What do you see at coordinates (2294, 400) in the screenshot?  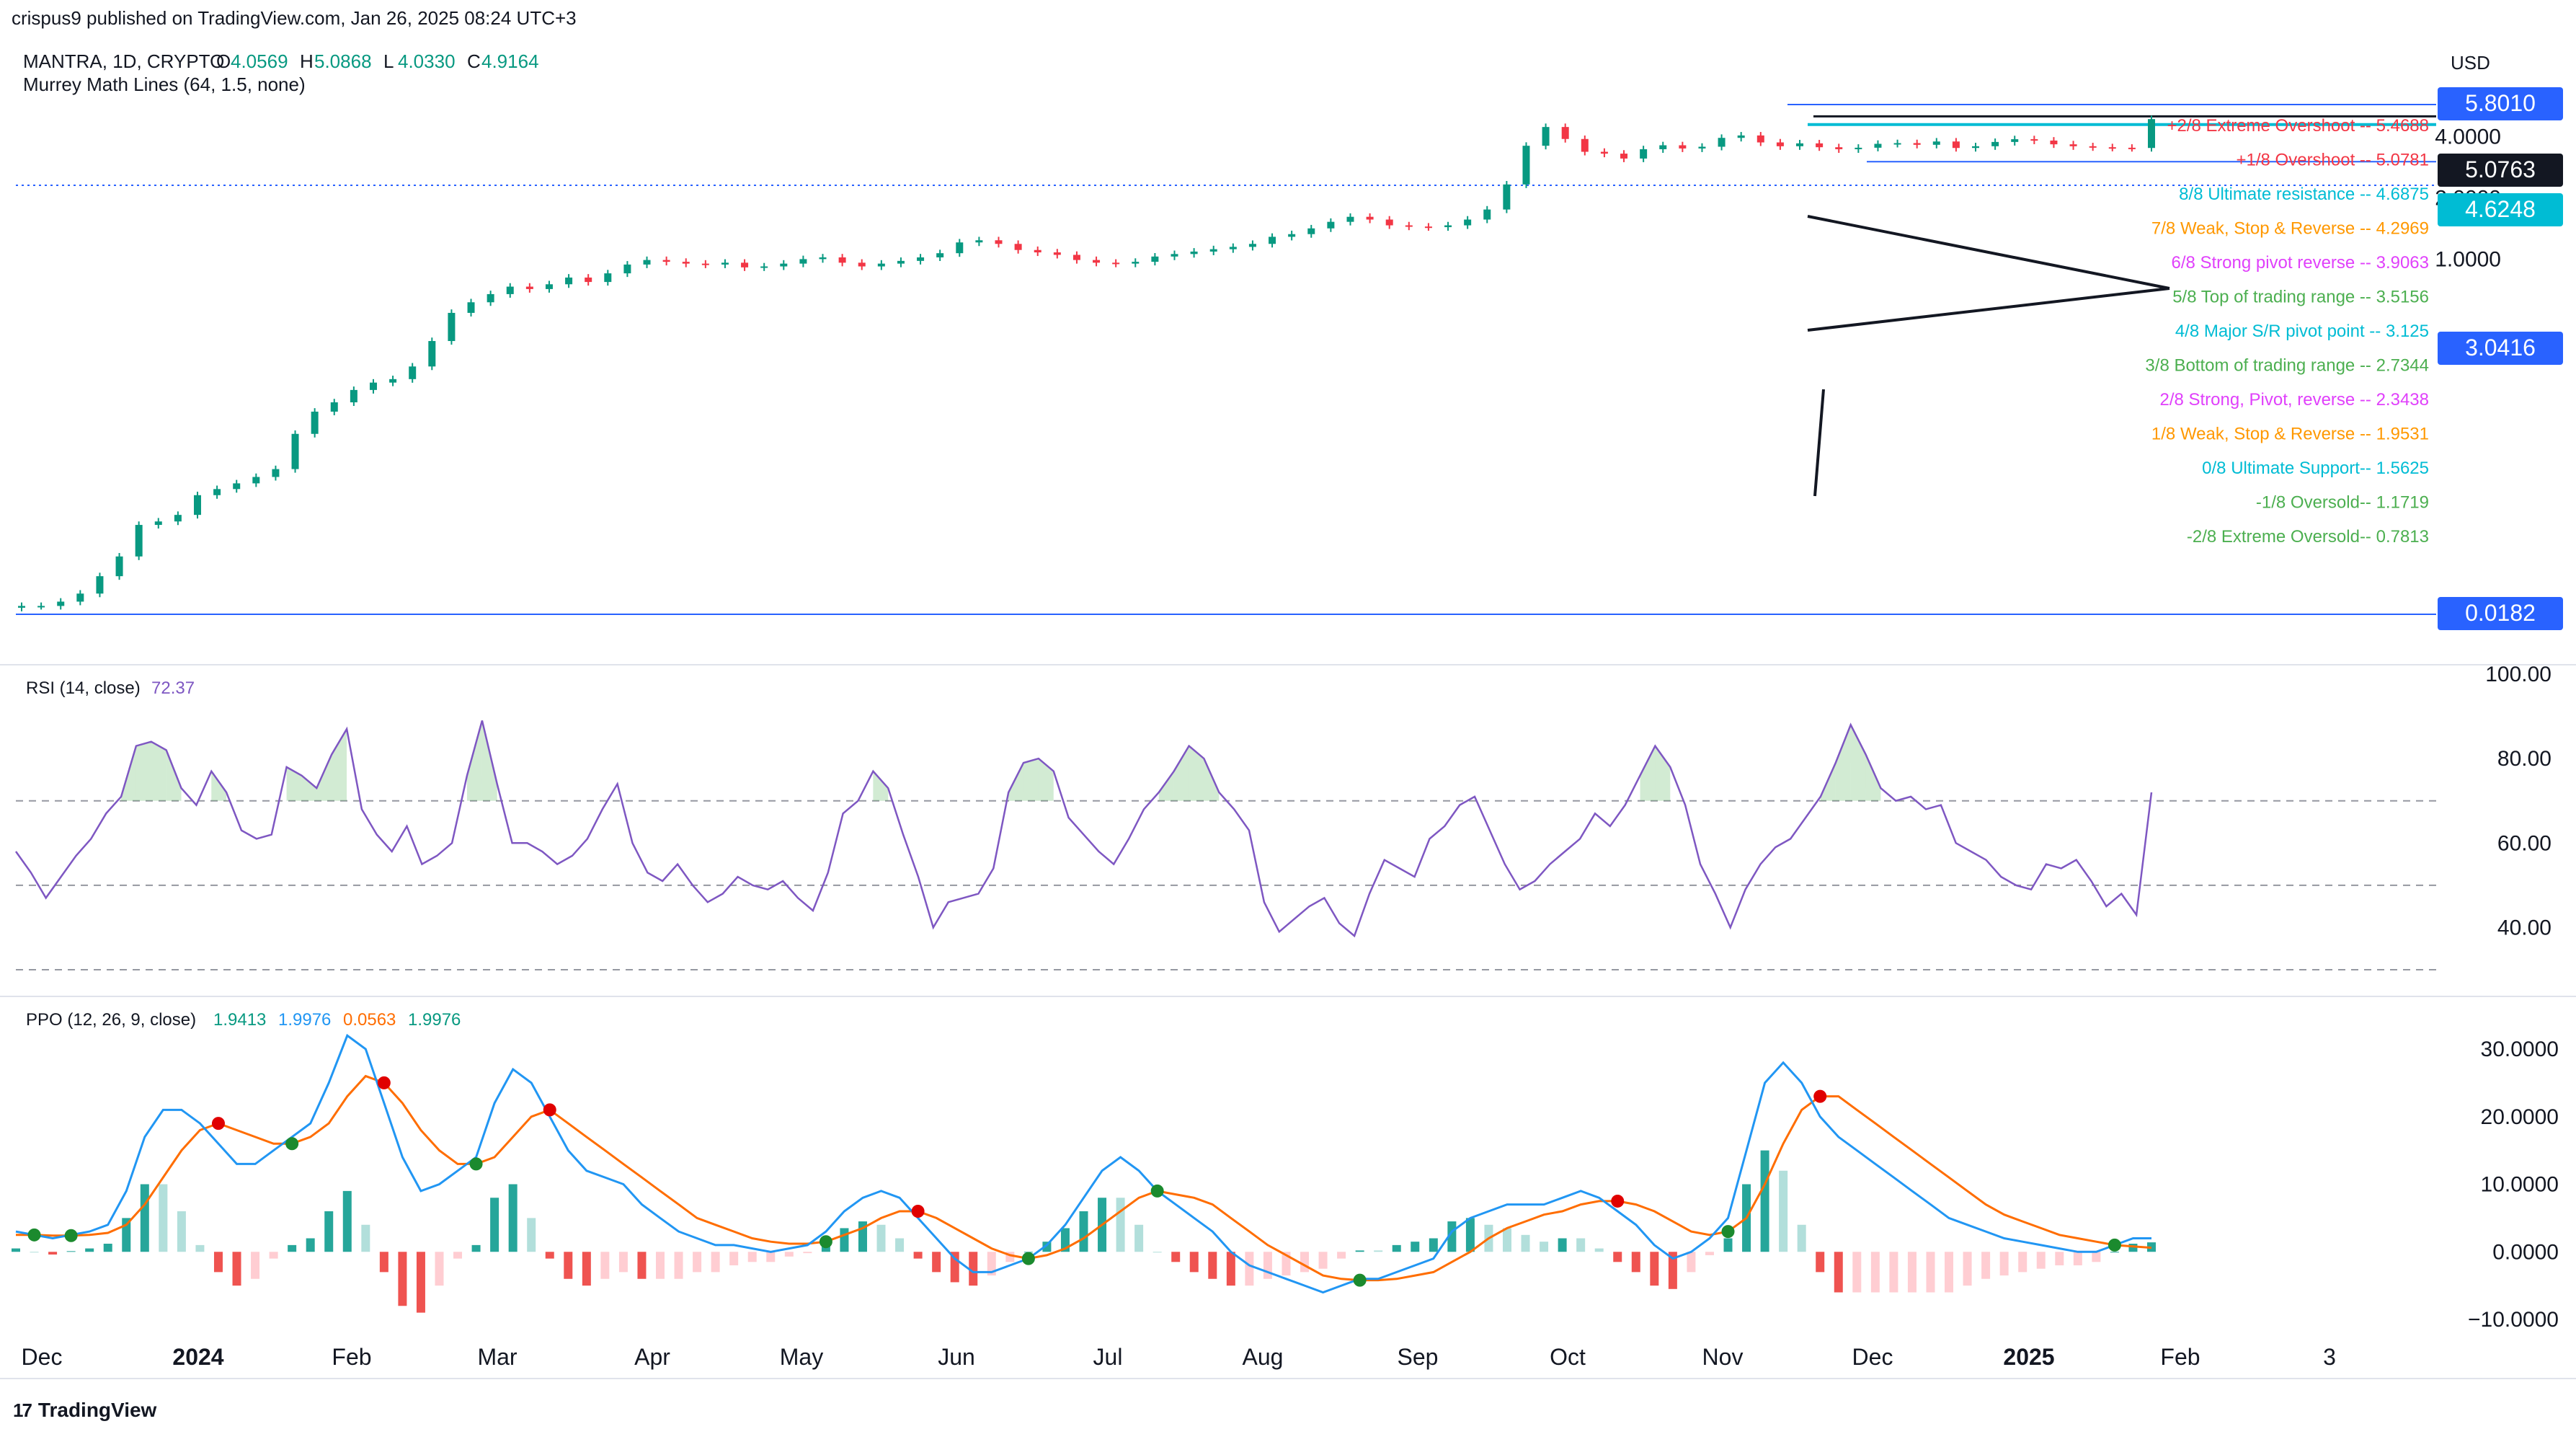 I see `murrey-label: 2/8 Strong, Pivot, reverse -- 2.3438` at bounding box center [2294, 400].